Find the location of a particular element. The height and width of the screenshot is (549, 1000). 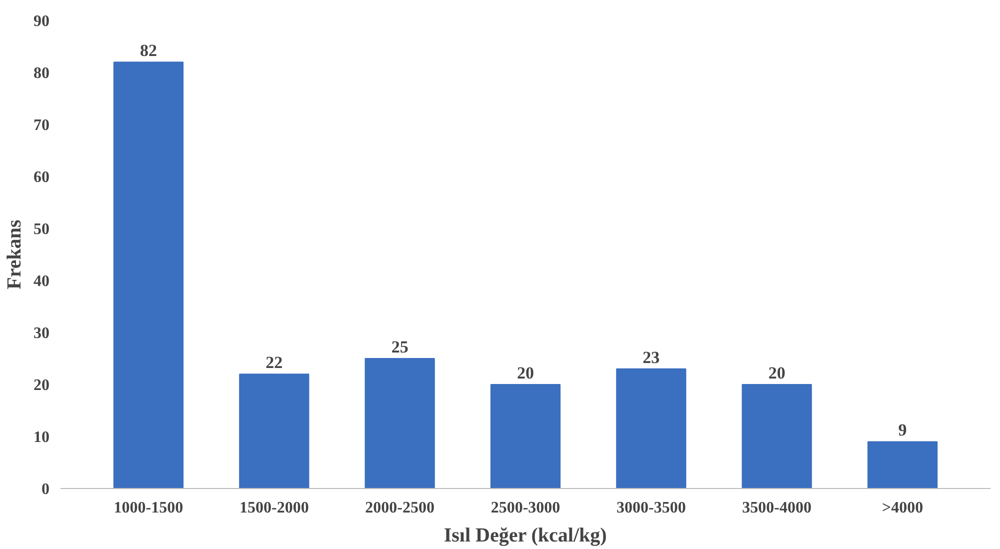

y-tick-label: 40 is located at coordinates (42, 281).